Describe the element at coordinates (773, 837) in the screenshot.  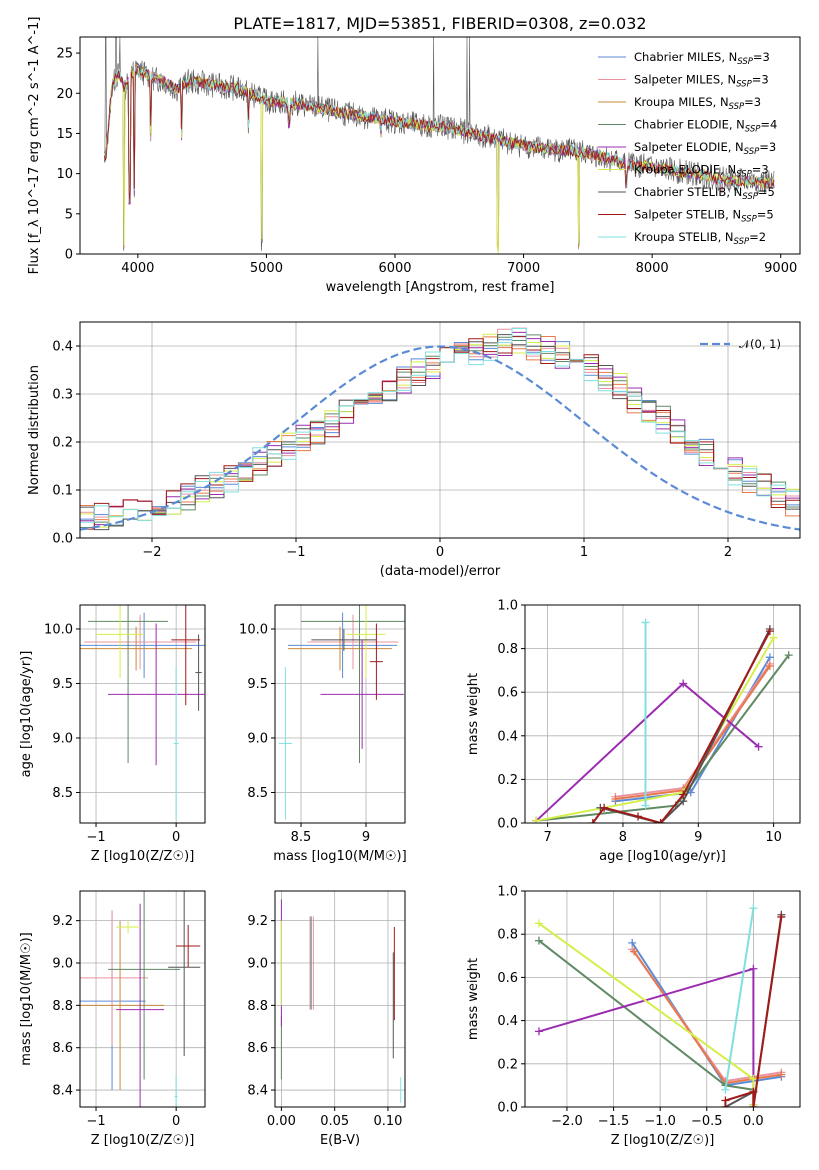
I see `x-tick-label: 10` at that location.